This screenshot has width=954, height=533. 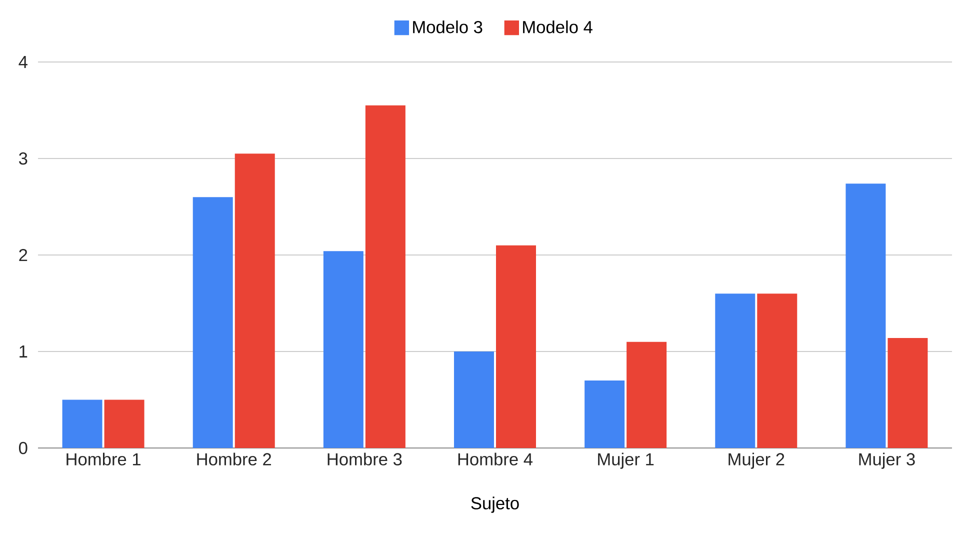 I want to click on y-tick-label: 1, so click(x=24, y=352).